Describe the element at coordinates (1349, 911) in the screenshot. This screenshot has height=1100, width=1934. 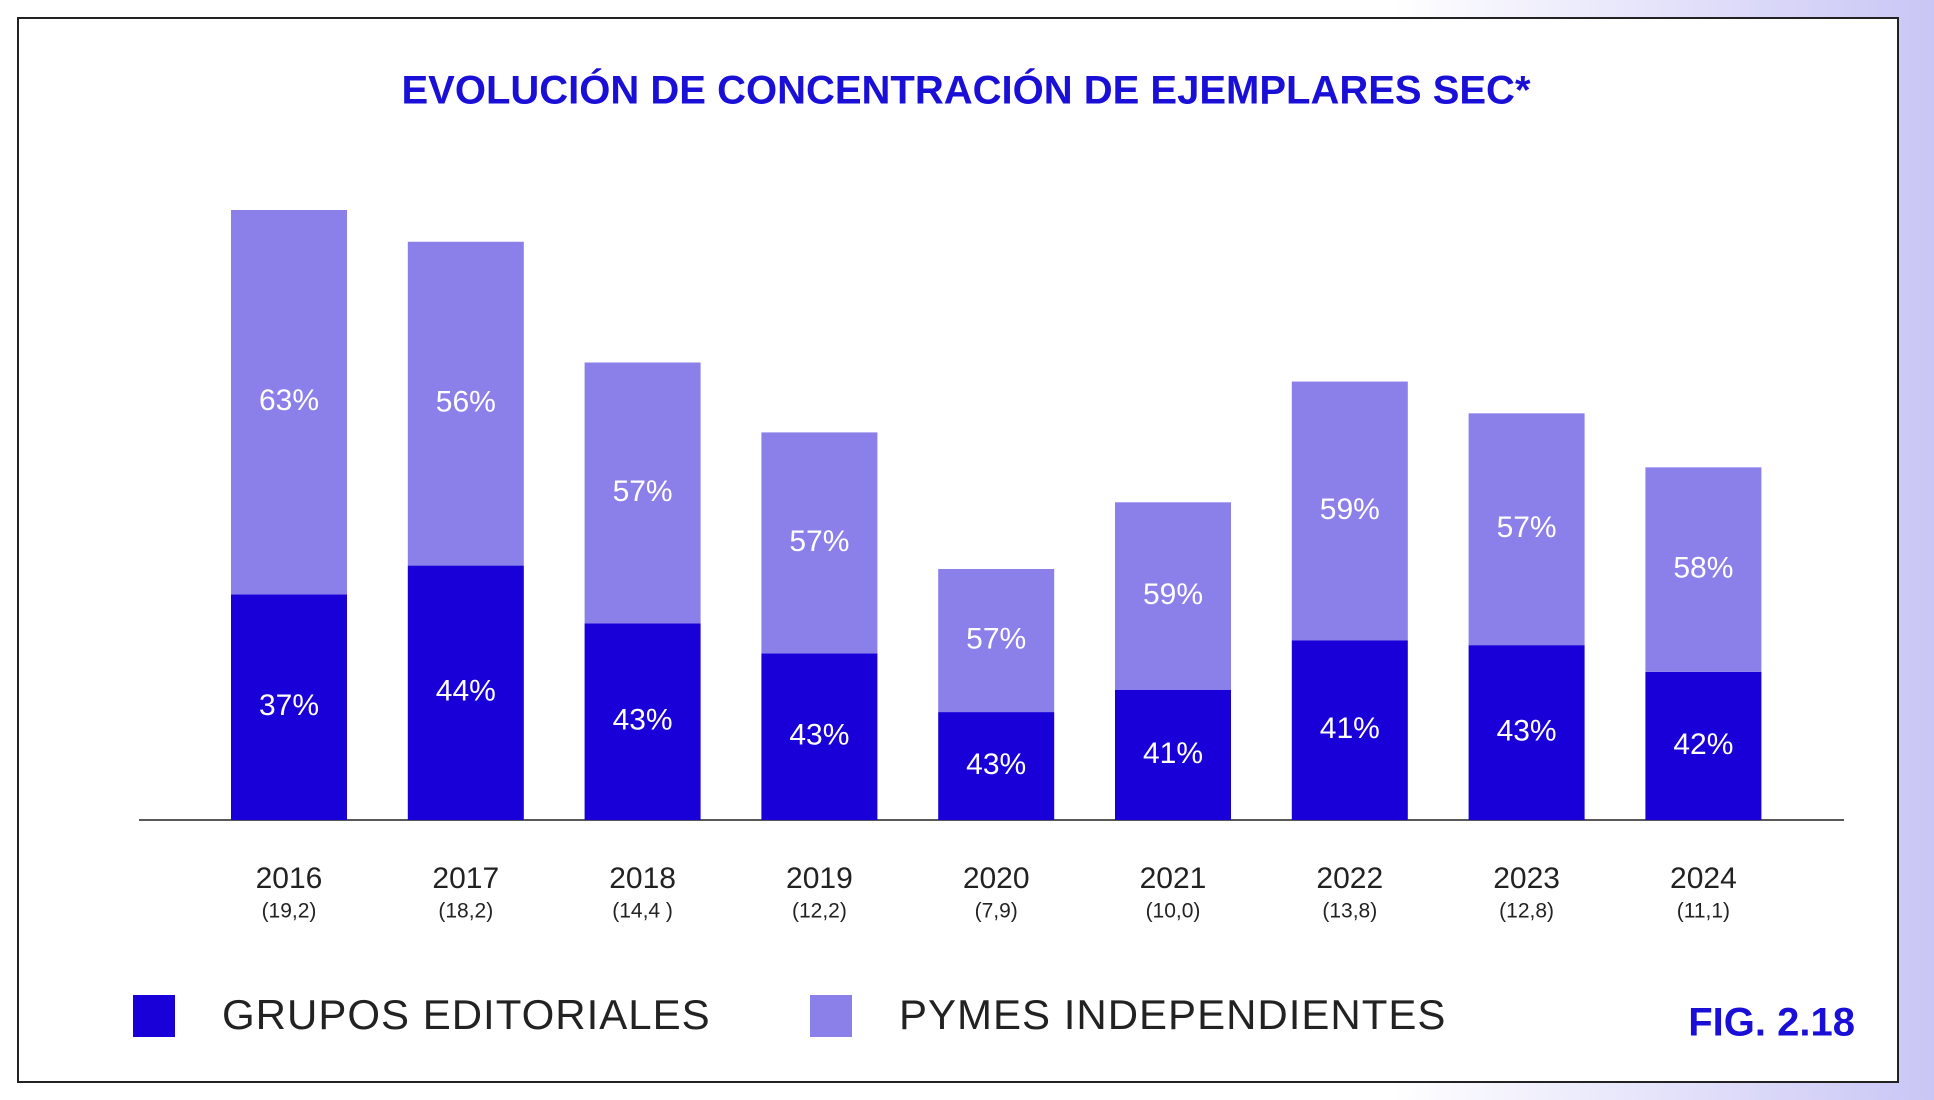
I see `total-label: (13,8)` at that location.